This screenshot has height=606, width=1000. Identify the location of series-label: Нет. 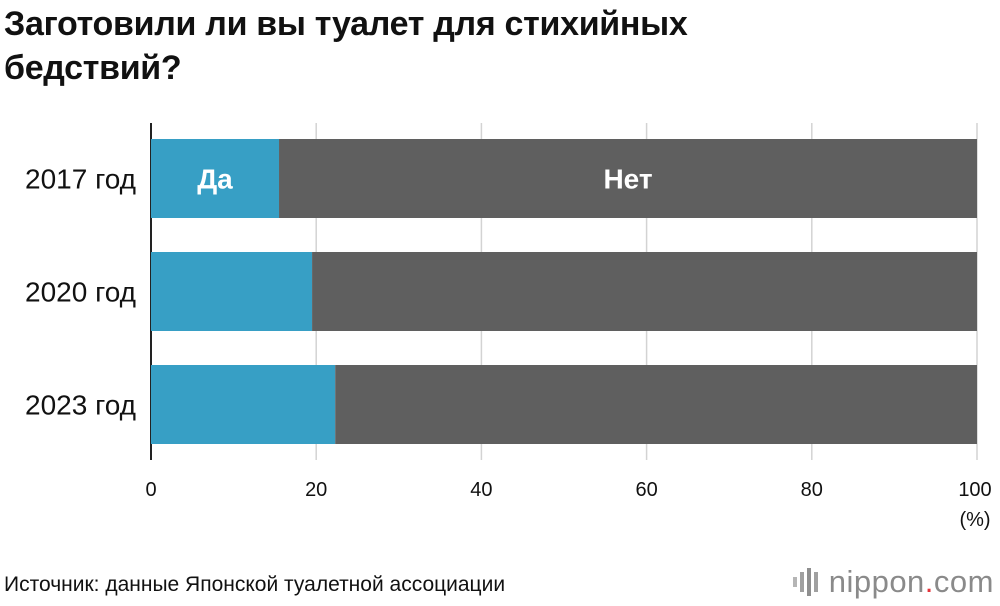
(627, 179).